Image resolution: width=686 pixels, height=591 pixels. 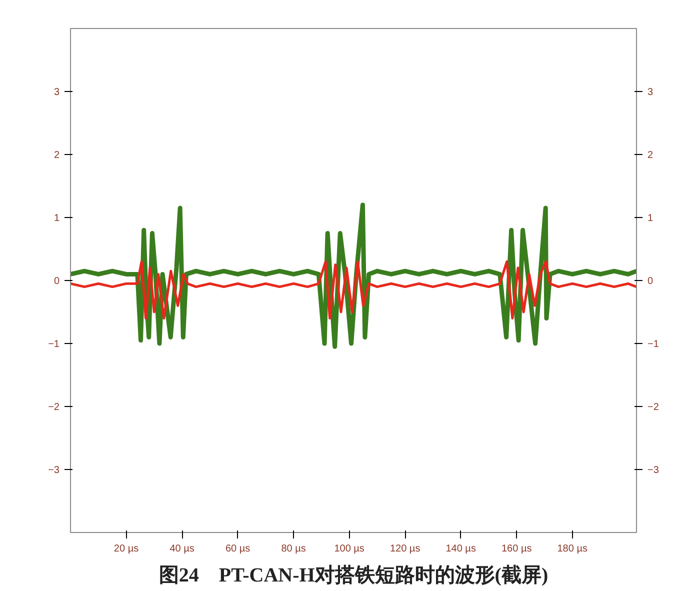 I want to click on x-tick-label: 180 µs, so click(x=572, y=549).